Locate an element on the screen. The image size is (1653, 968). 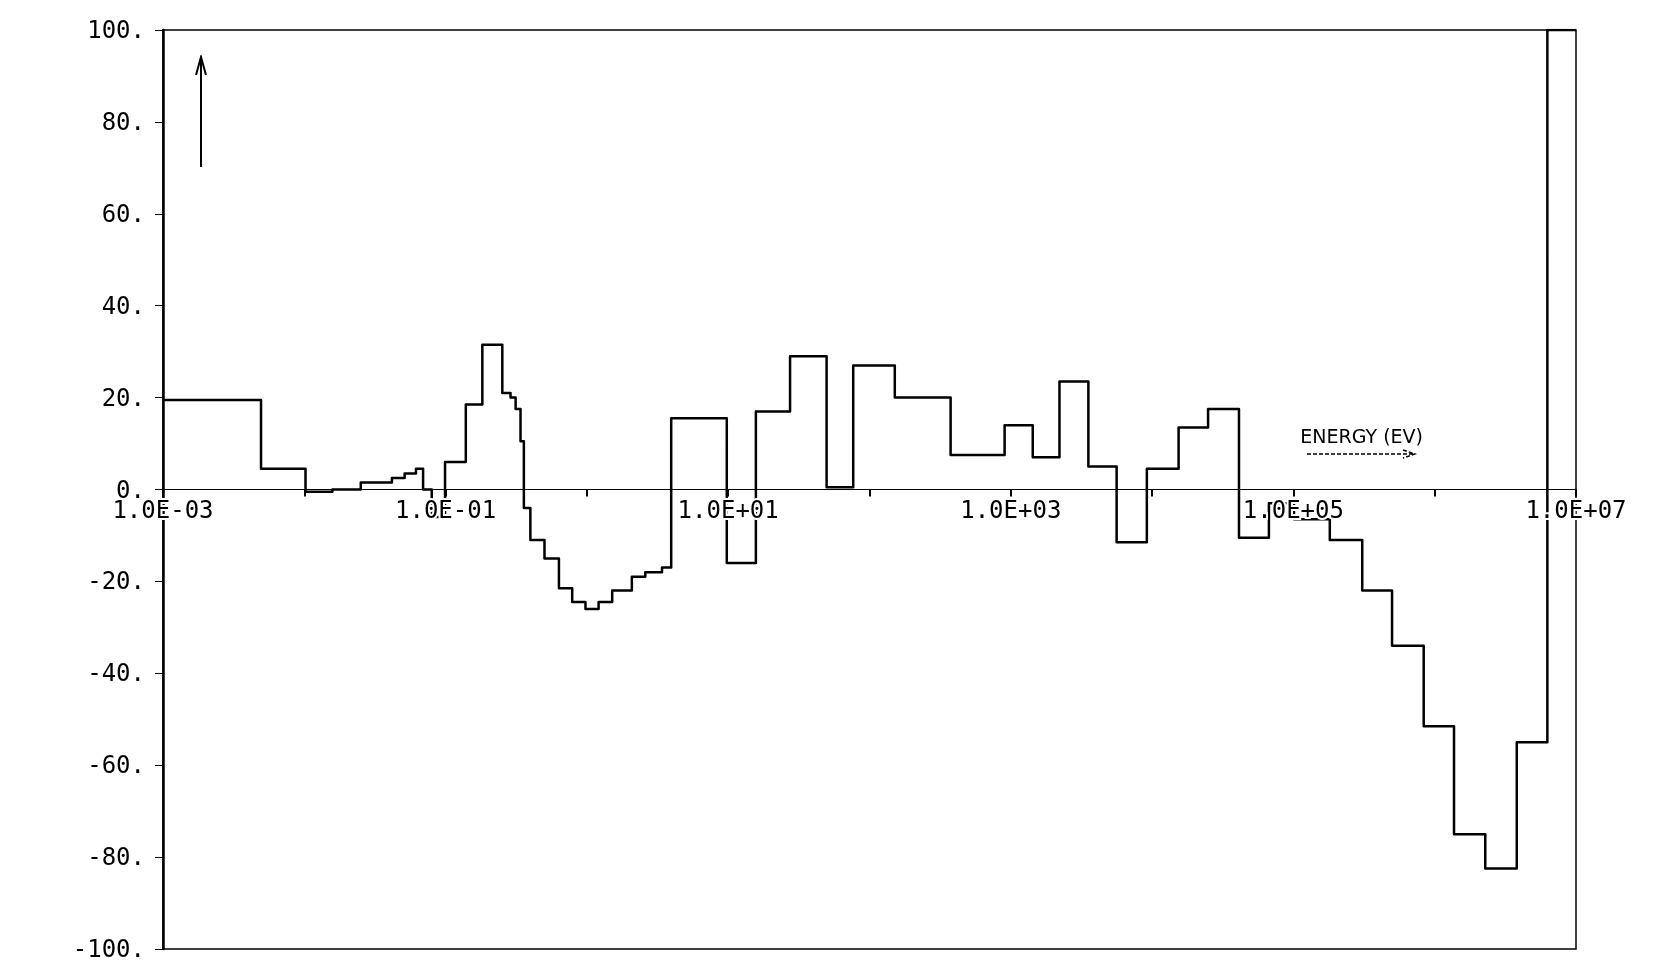
y-tick-label: 60. is located at coordinates (123, 213).